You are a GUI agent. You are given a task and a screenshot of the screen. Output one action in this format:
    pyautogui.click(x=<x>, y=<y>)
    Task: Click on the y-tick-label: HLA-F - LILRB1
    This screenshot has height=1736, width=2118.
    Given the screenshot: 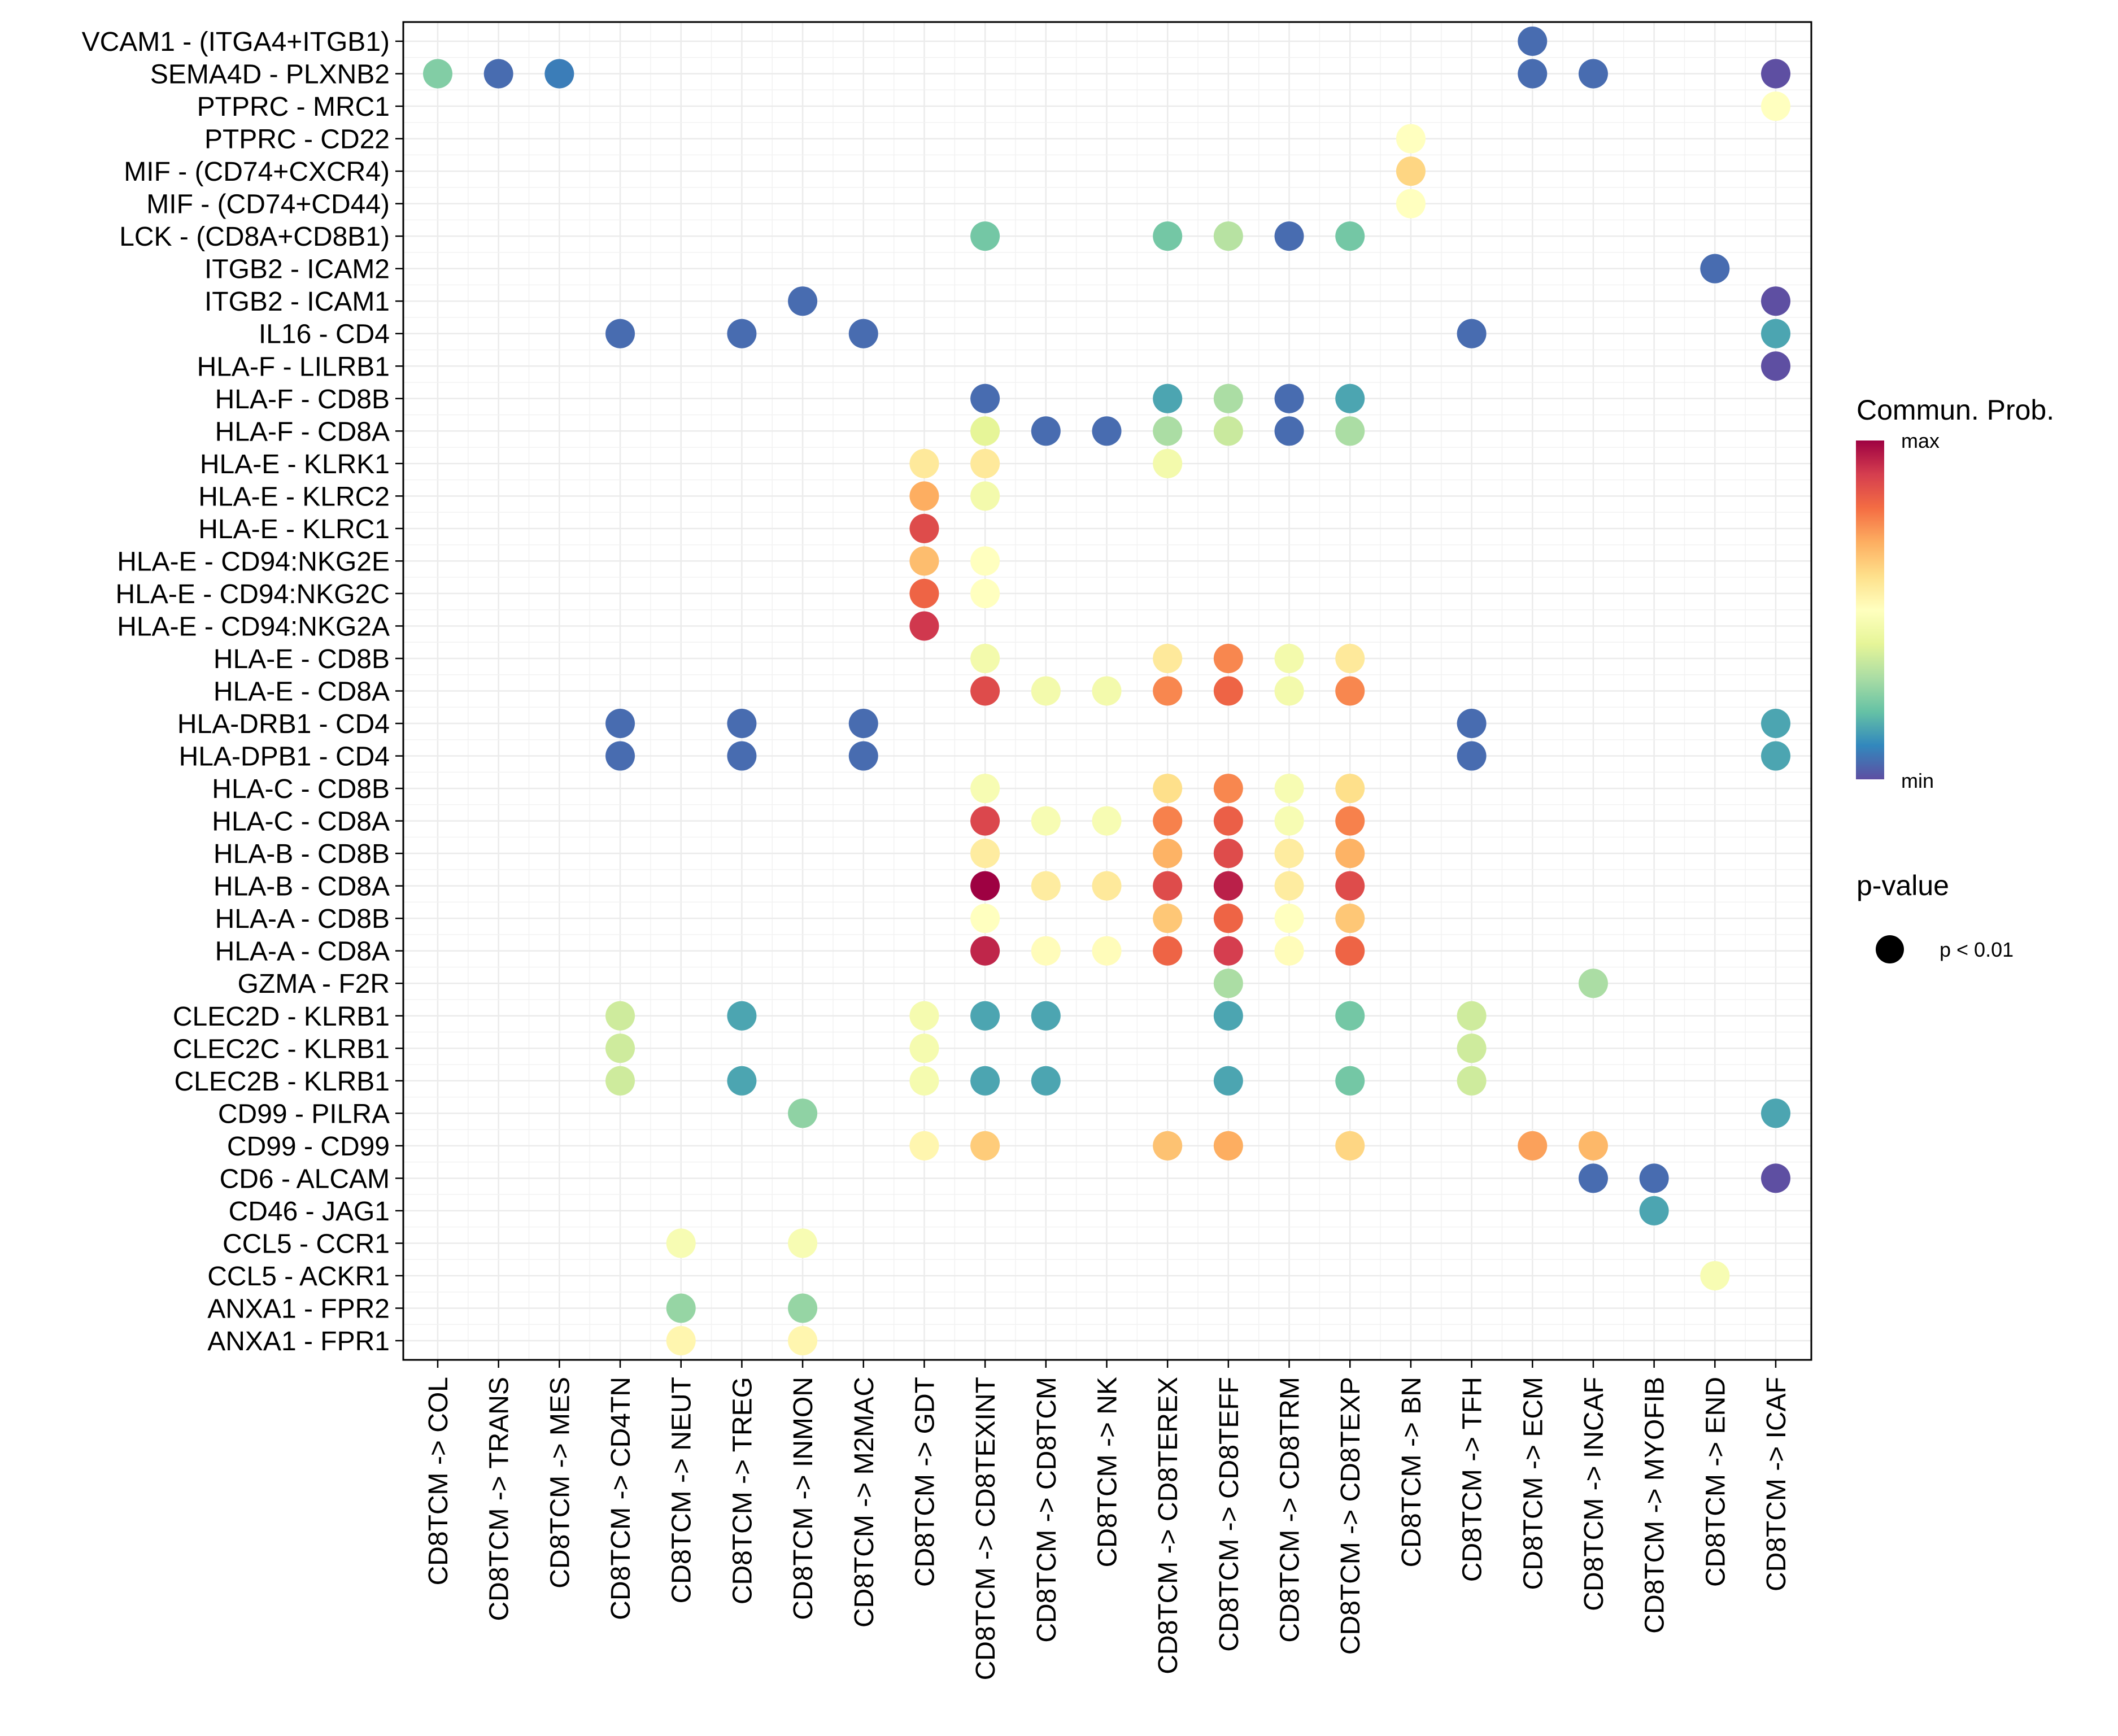 What is the action you would take?
    pyautogui.click(x=293, y=367)
    